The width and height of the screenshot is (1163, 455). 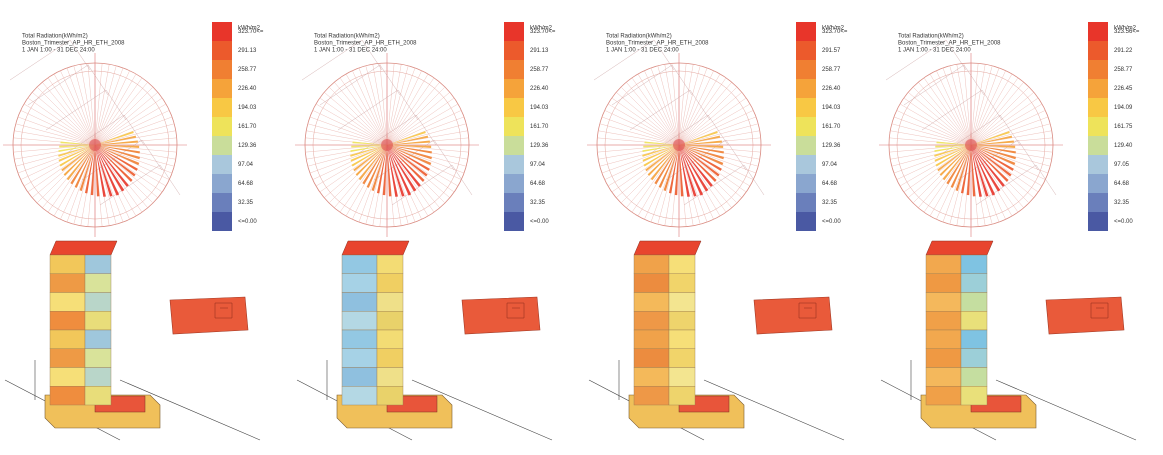 What do you see at coordinates (1123, 222) in the screenshot?
I see `legend-label: <=0.00` at bounding box center [1123, 222].